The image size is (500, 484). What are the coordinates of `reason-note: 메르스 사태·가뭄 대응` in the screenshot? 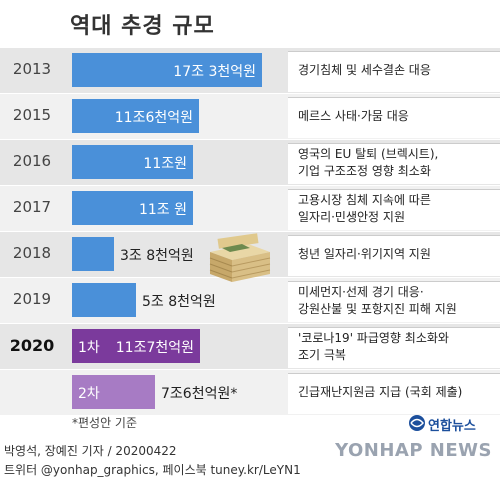 It's located at (353, 116).